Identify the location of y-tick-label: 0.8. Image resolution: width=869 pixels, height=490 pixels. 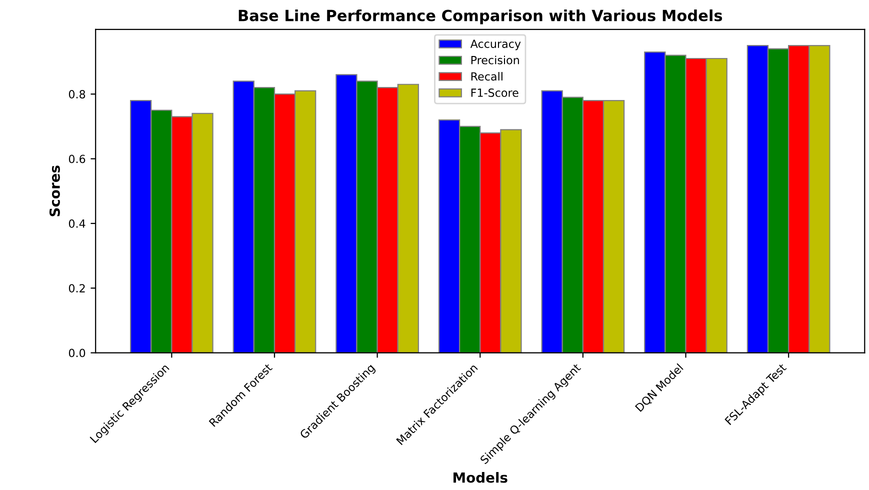
(77, 94).